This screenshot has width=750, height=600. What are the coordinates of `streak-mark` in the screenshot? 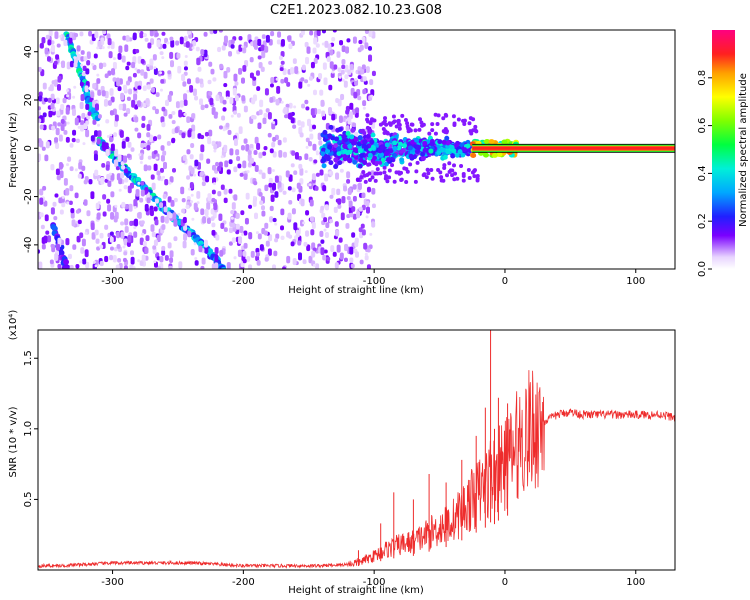 It's located at (66, 261).